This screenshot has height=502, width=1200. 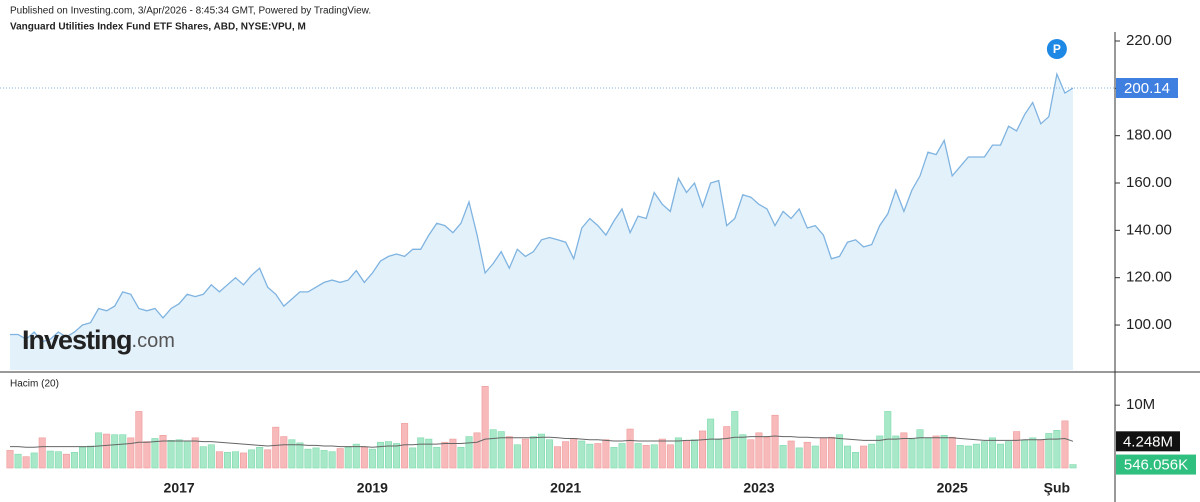 I want to click on ma-current-box, so click(x=1148, y=441).